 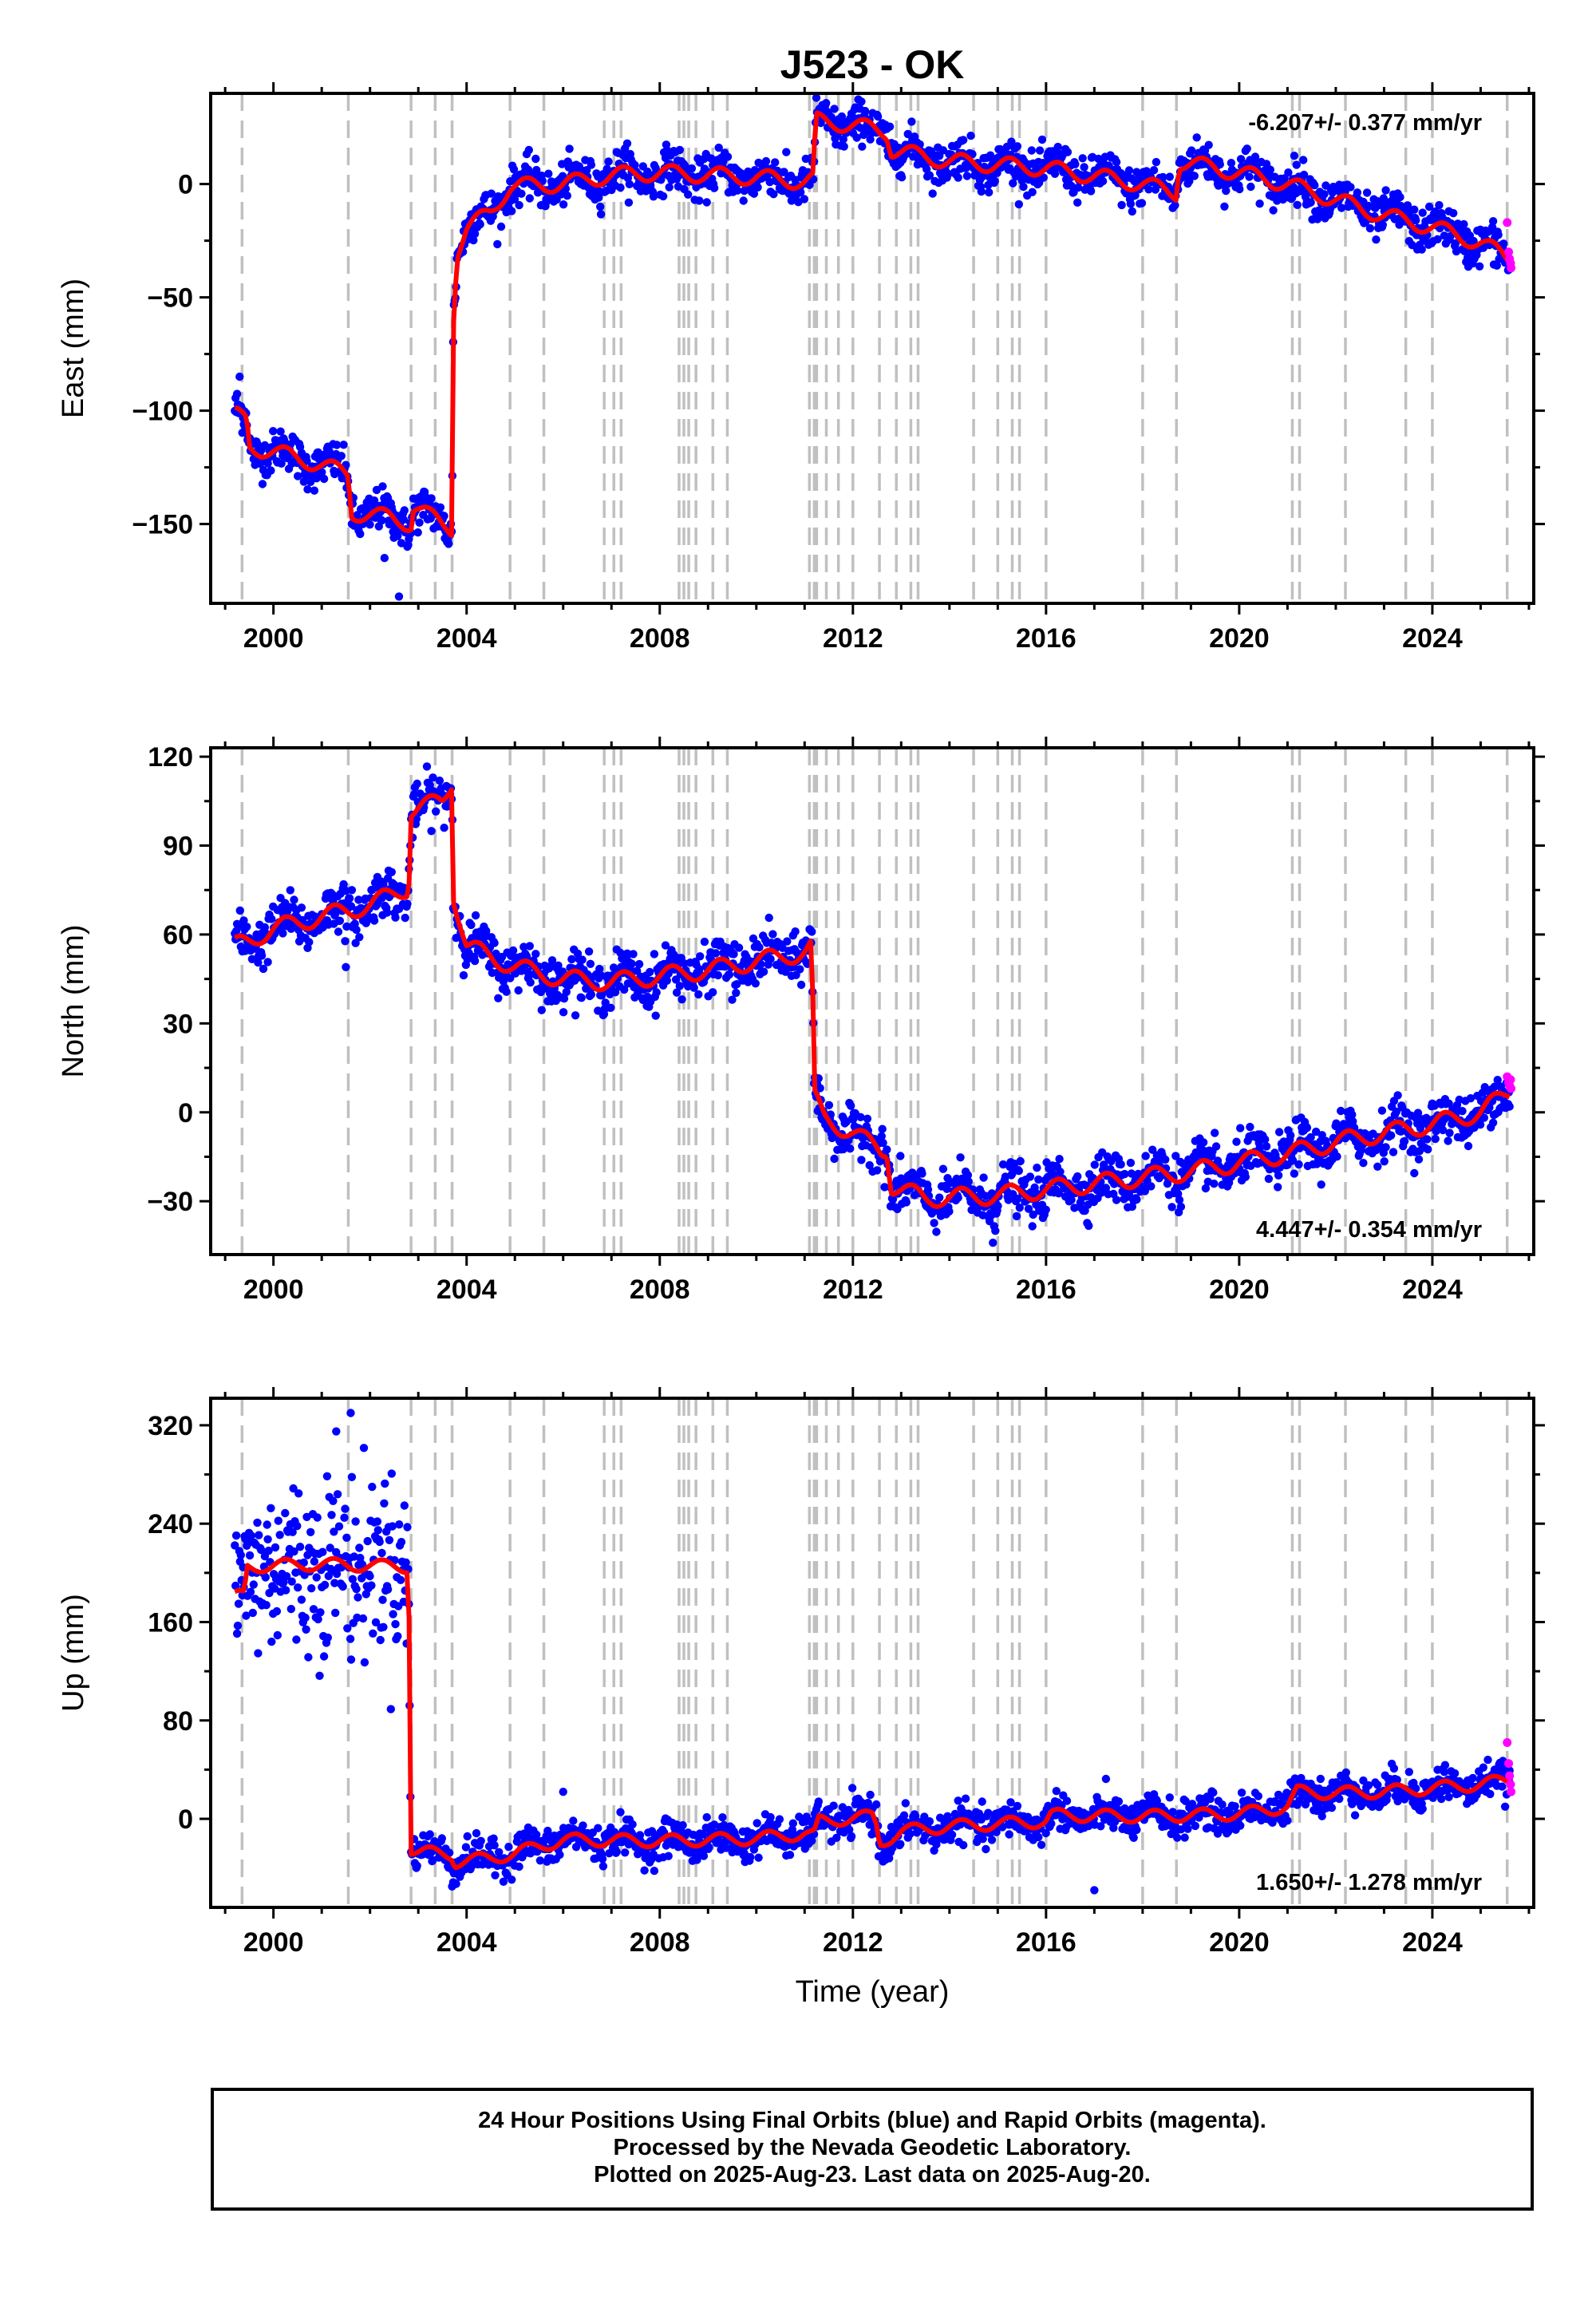 What do you see at coordinates (273, 638) in the screenshot?
I see `x-tick-label: 2000` at bounding box center [273, 638].